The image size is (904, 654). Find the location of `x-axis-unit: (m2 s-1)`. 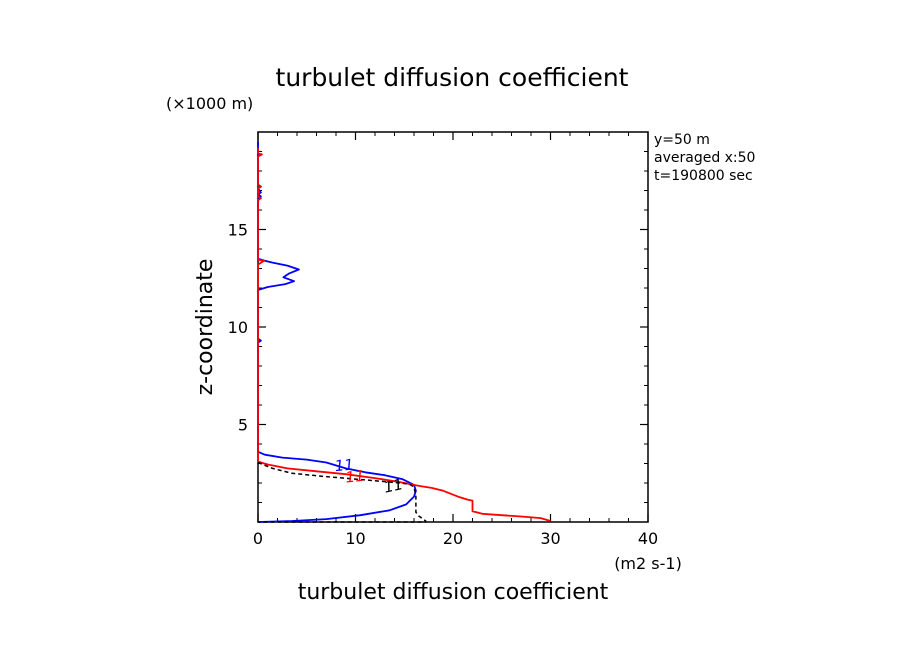

x-axis-unit: (m2 s-1) is located at coordinates (648, 563).